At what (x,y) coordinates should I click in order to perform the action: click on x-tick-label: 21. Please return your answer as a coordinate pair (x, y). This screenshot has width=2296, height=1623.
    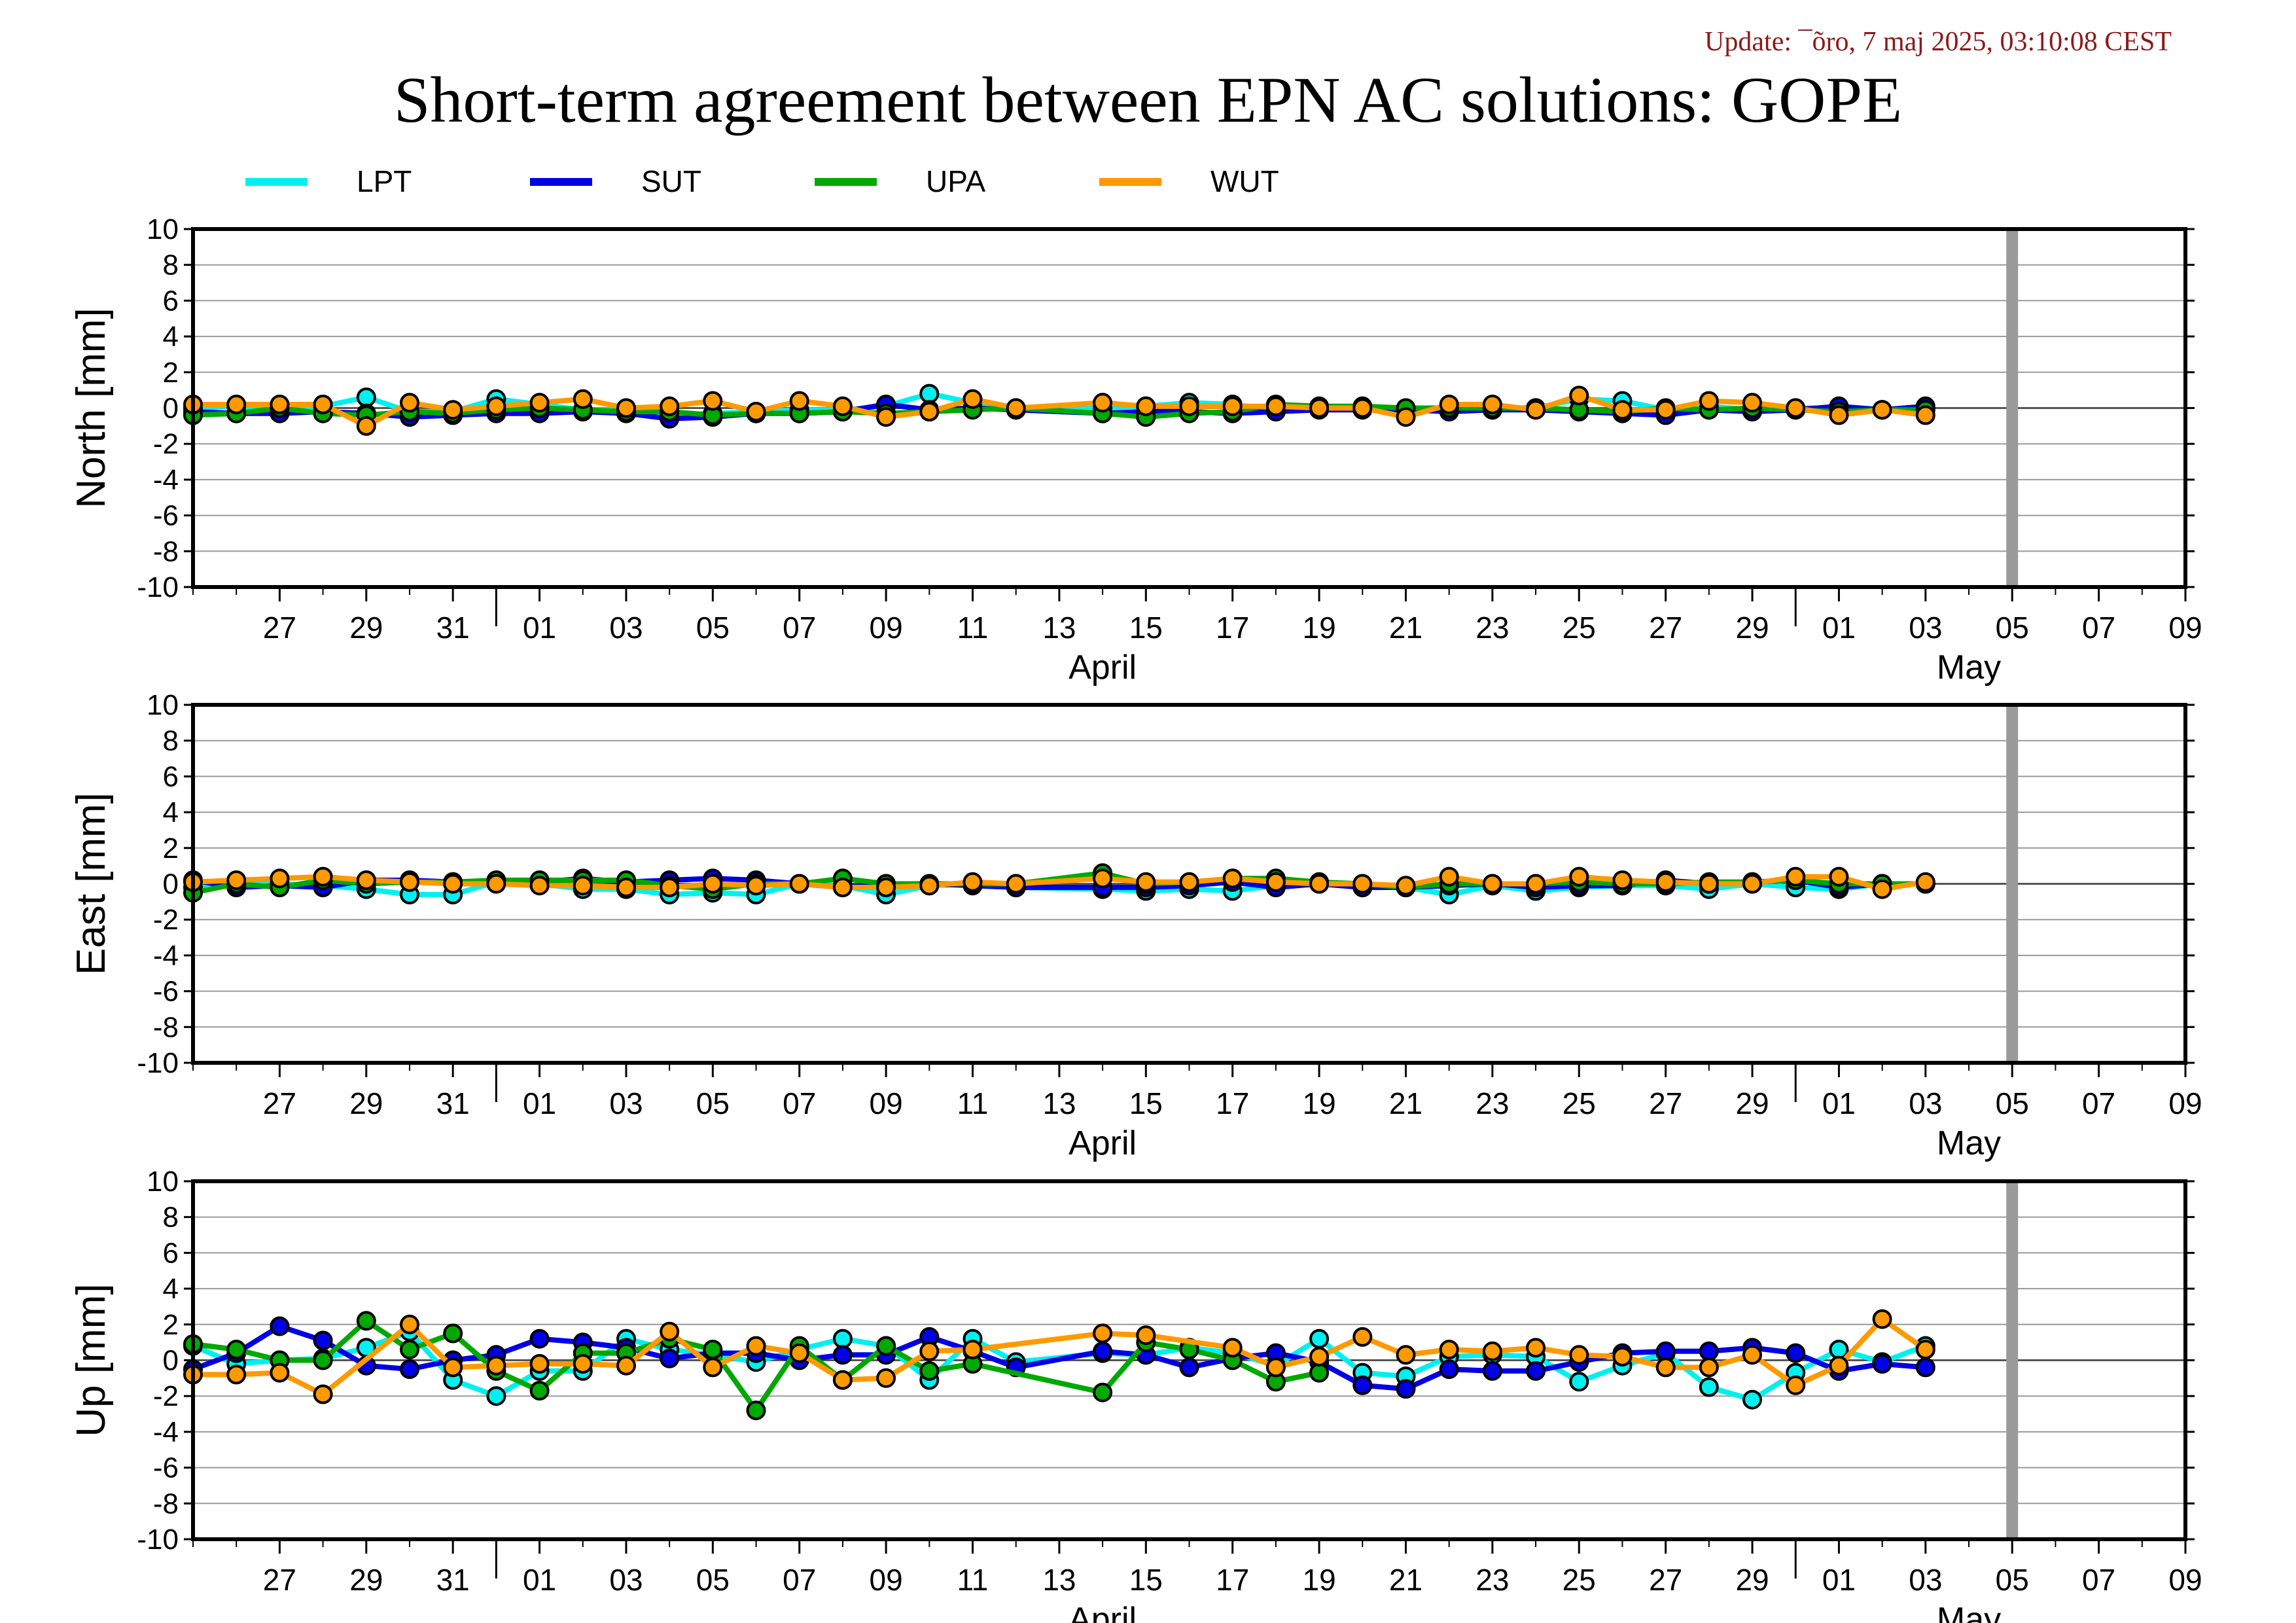
    Looking at the image, I should click on (1405, 1580).